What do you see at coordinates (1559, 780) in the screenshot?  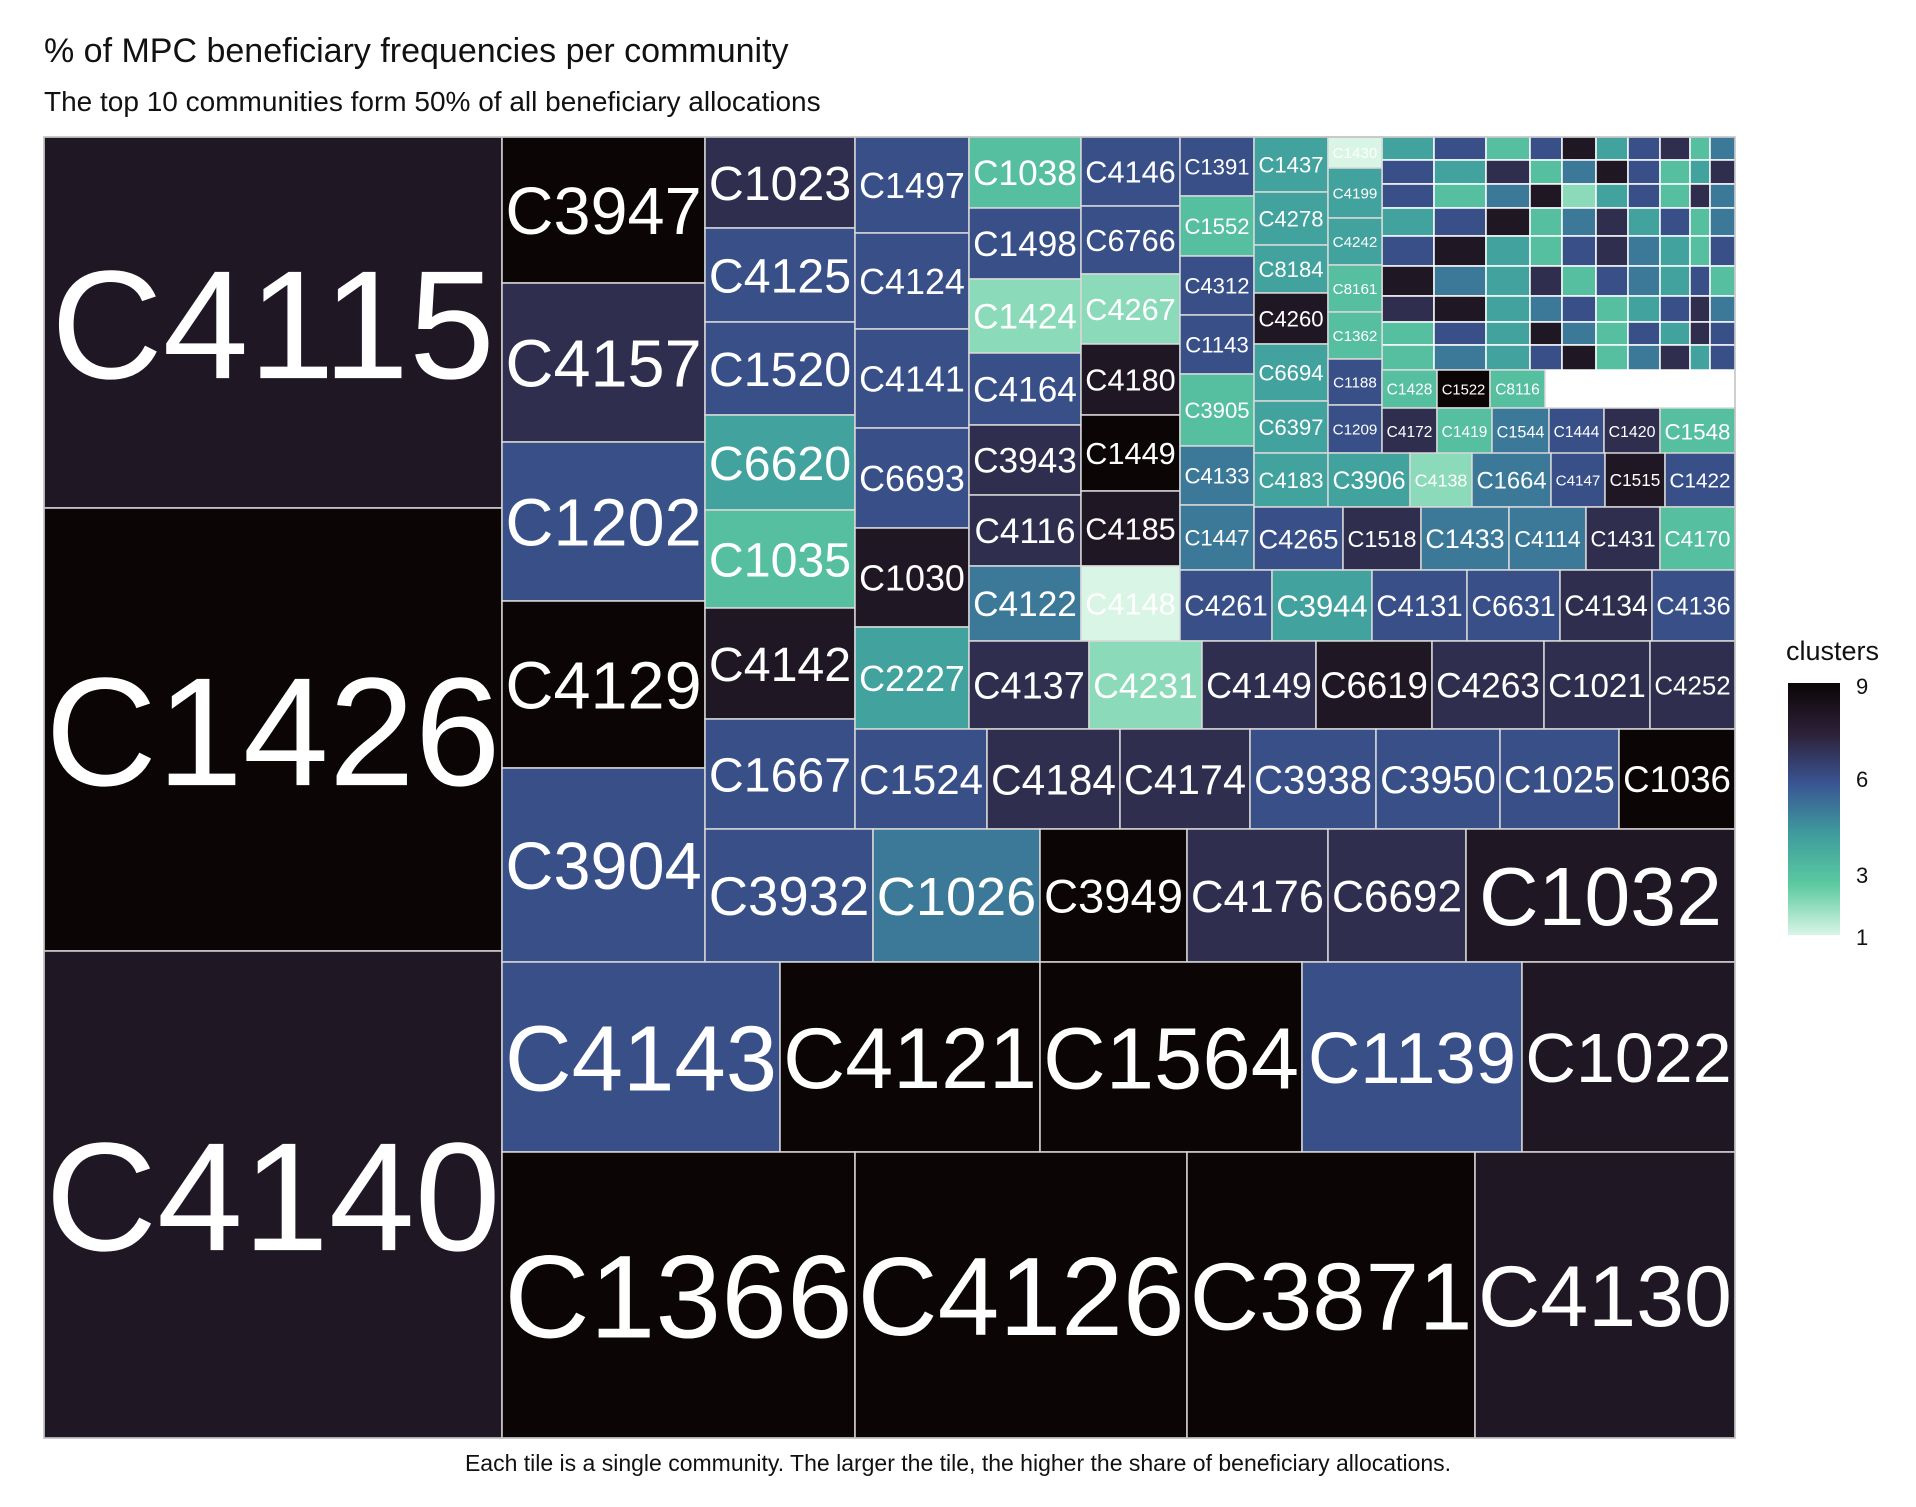 I see `treemap-tile-label: C1025` at bounding box center [1559, 780].